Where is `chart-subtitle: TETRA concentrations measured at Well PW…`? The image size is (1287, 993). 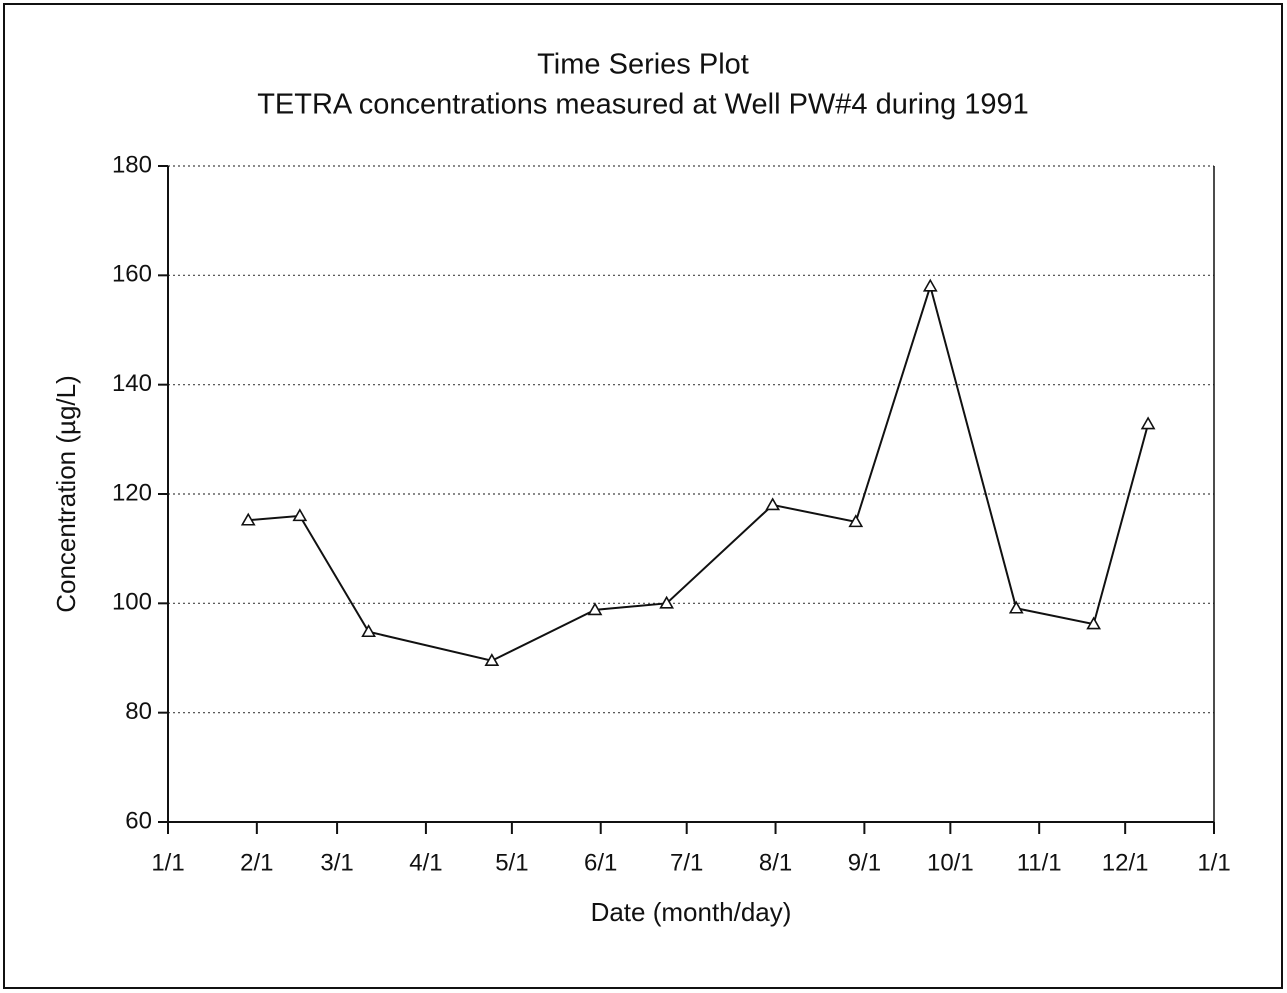 chart-subtitle: TETRA concentrations measured at Well PW… is located at coordinates (643, 105).